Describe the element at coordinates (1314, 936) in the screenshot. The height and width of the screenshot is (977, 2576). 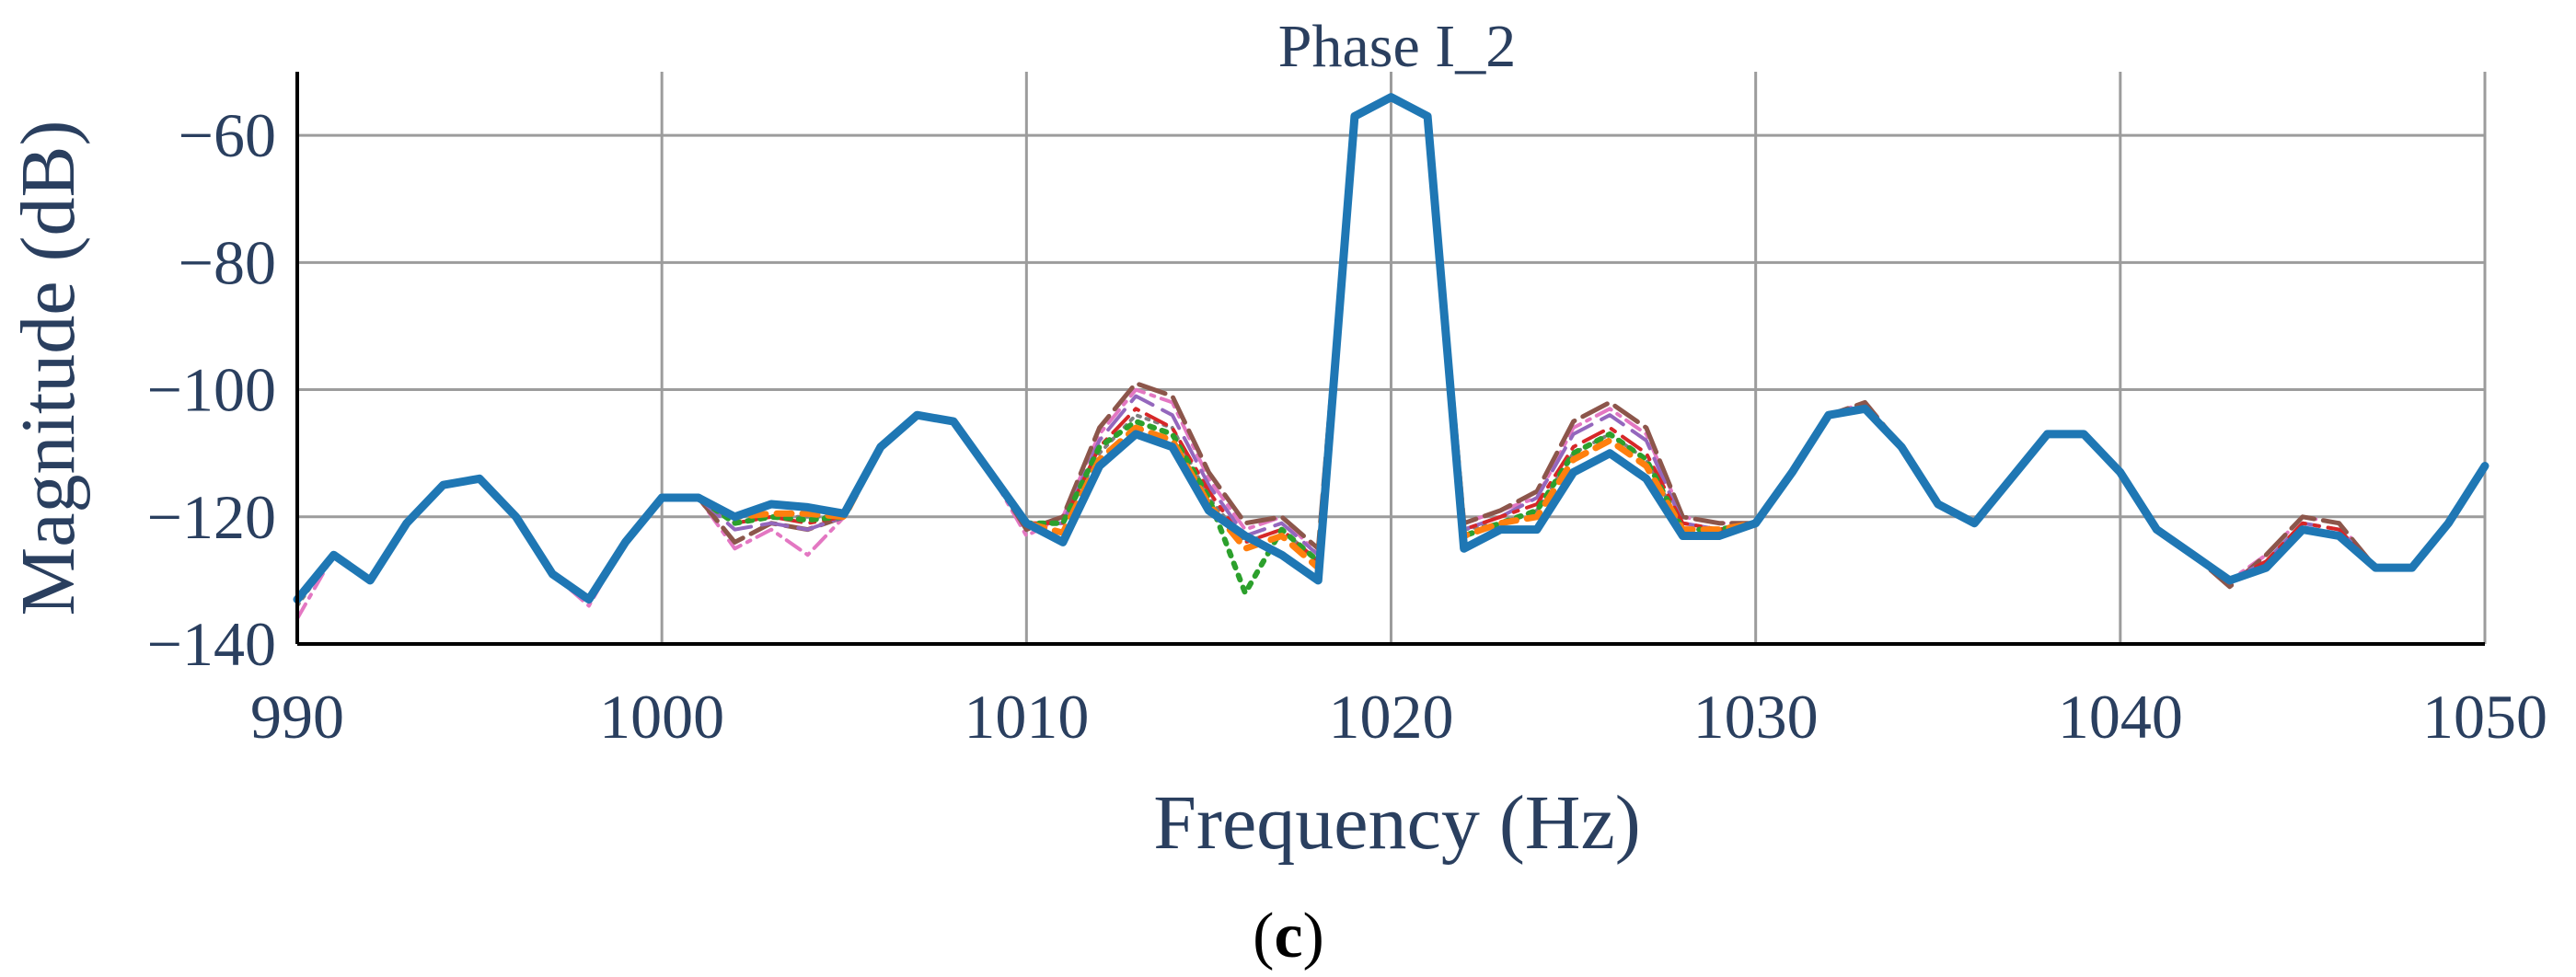
I see `caption-close-paren: )` at that location.